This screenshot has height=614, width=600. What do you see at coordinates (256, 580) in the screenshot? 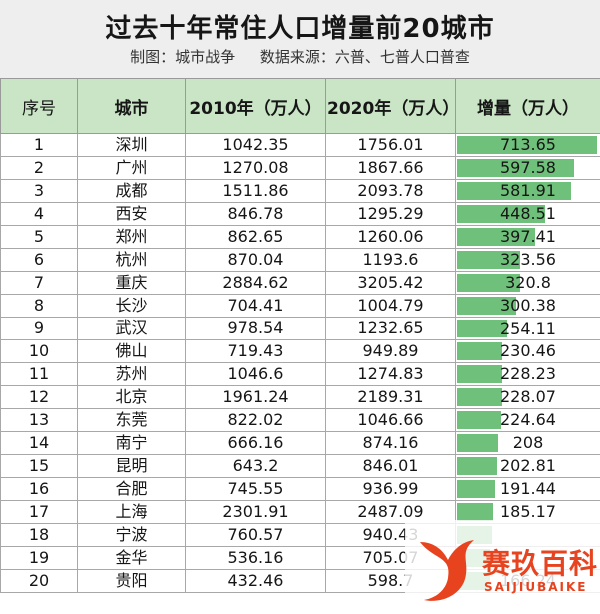
I see `value-2010-cell: 432.46` at bounding box center [256, 580].